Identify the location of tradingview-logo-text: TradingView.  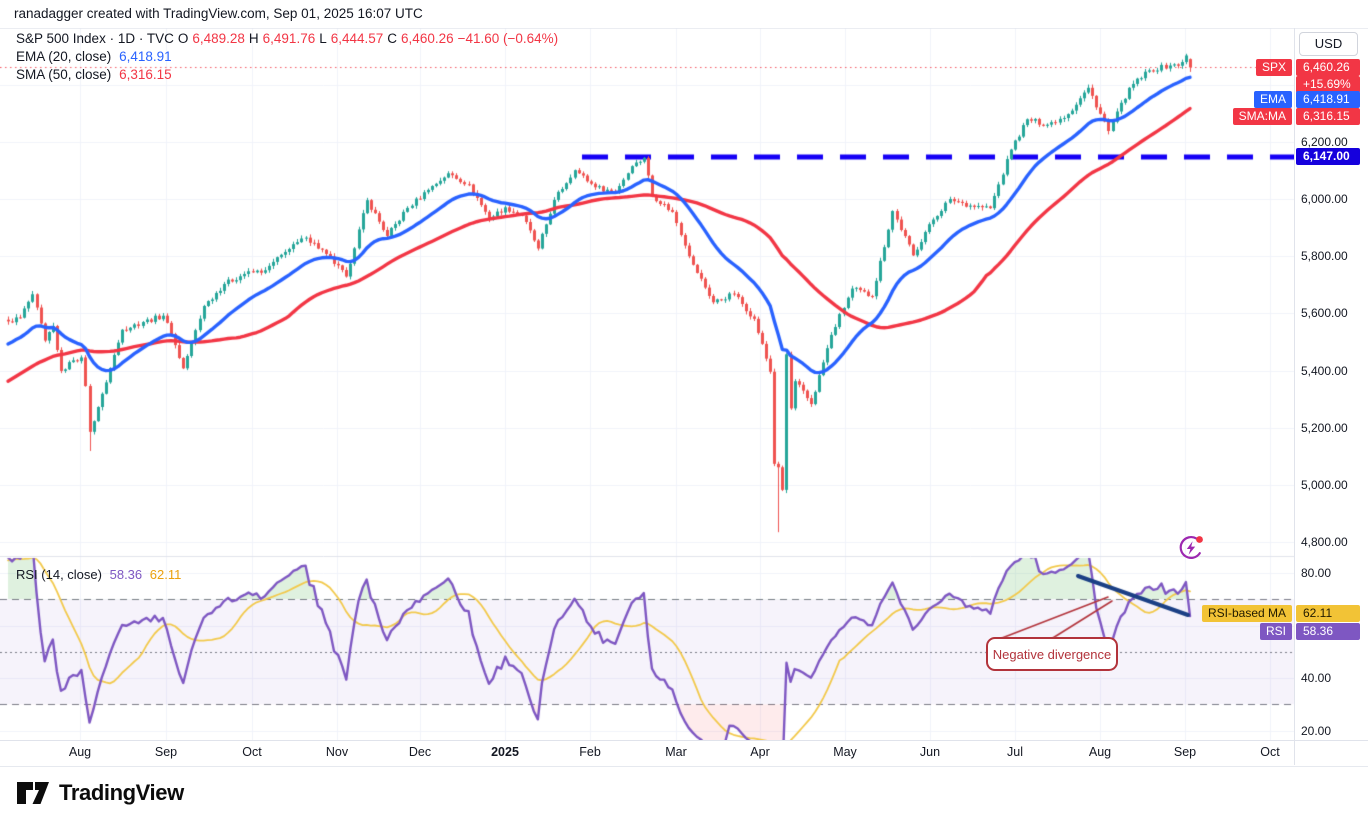
(121, 792).